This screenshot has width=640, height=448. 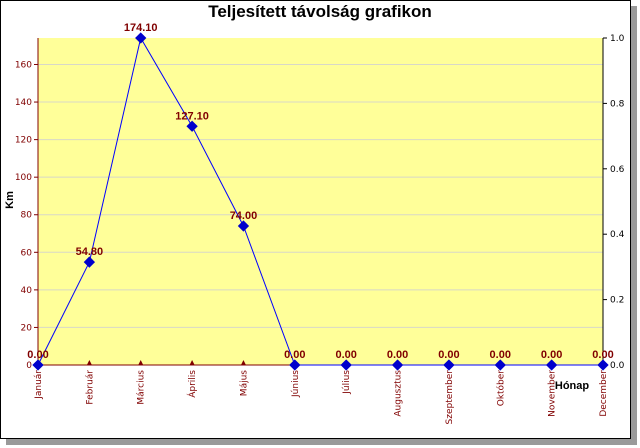 What do you see at coordinates (10, 200) in the screenshot?
I see `y-axis-title: Km` at bounding box center [10, 200].